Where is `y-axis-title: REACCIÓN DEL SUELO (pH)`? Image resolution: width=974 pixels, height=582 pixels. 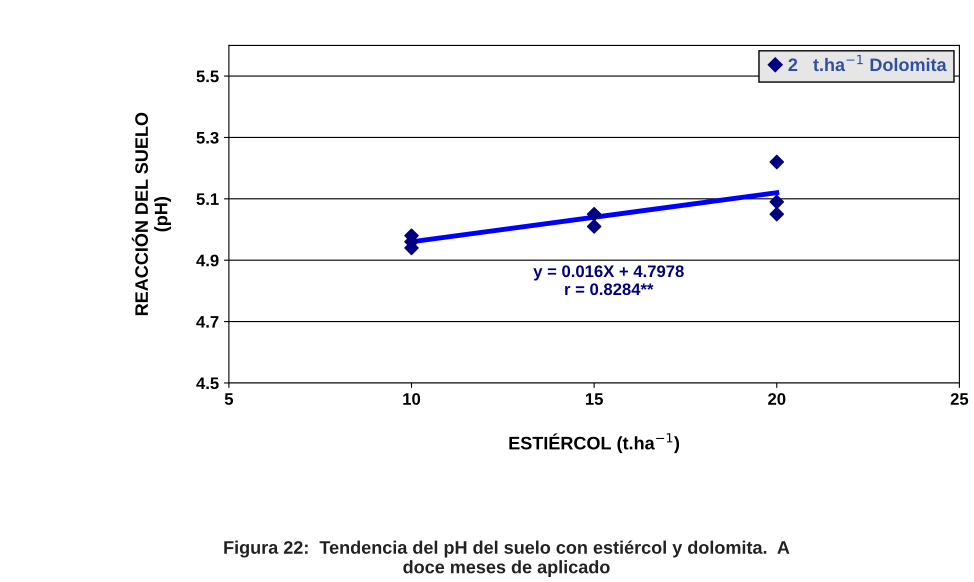
y-axis-title: REACCIÓN DEL SUELO (pH) is located at coordinates (151, 214).